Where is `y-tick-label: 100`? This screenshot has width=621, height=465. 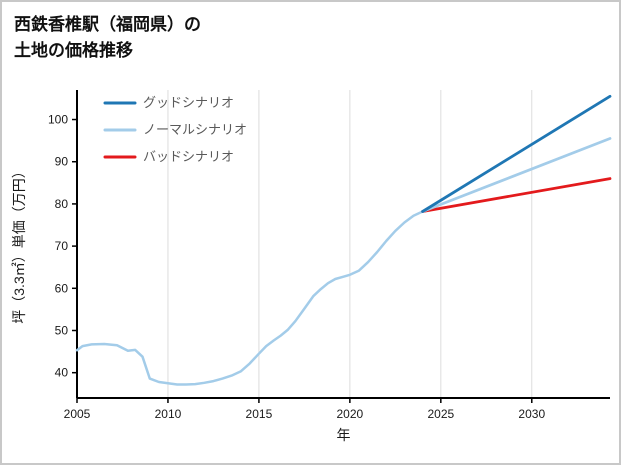 y-tick-label: 100 is located at coordinates (58, 120).